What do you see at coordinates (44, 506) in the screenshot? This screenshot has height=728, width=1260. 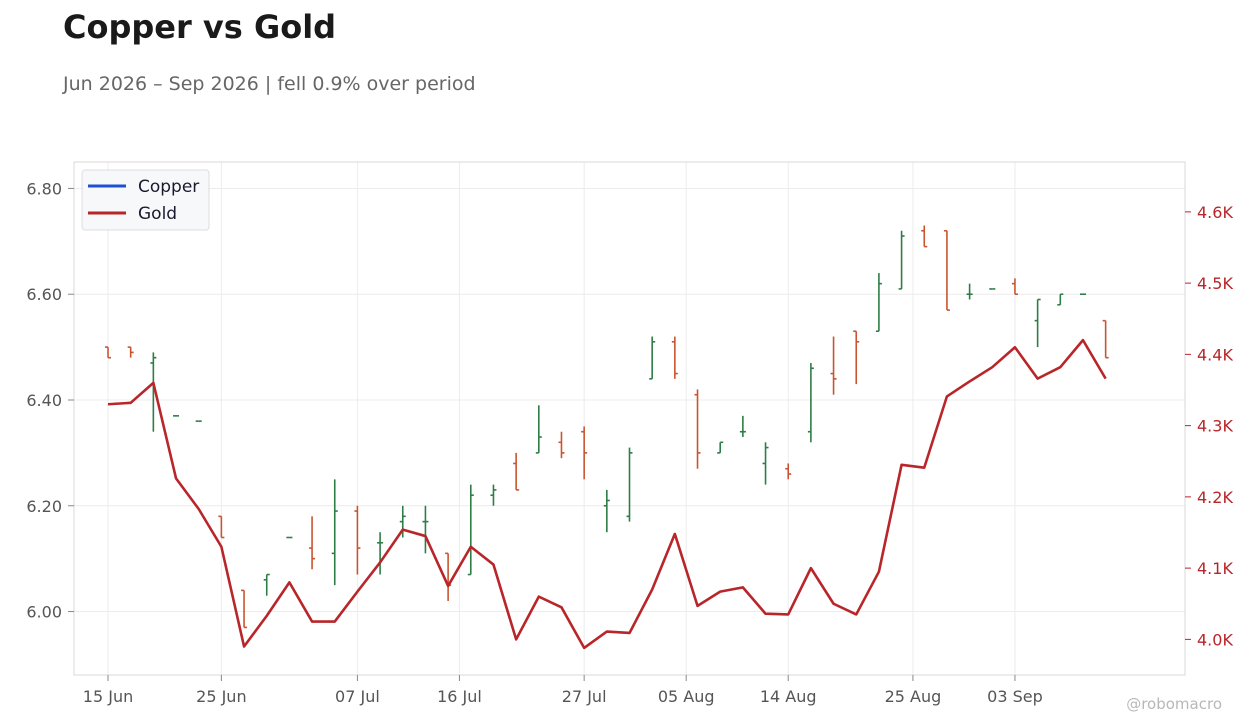 I see `y-left-tick-label: 6.20` at bounding box center [44, 506].